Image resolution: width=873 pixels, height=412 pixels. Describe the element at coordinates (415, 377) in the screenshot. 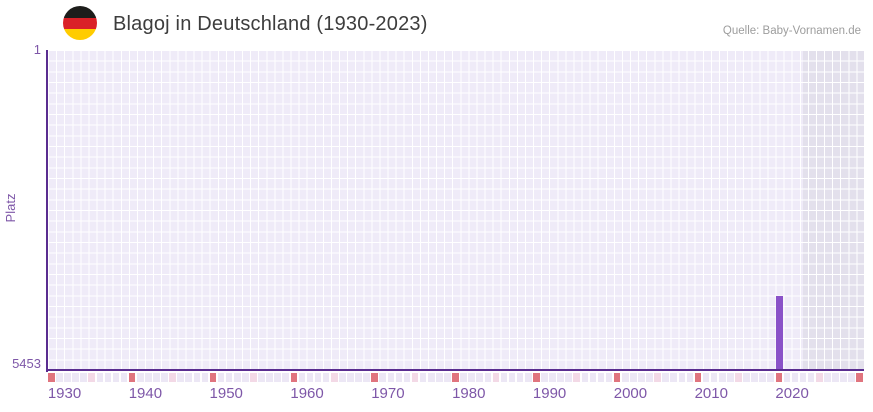

I see `ruler-cell-1975` at that location.